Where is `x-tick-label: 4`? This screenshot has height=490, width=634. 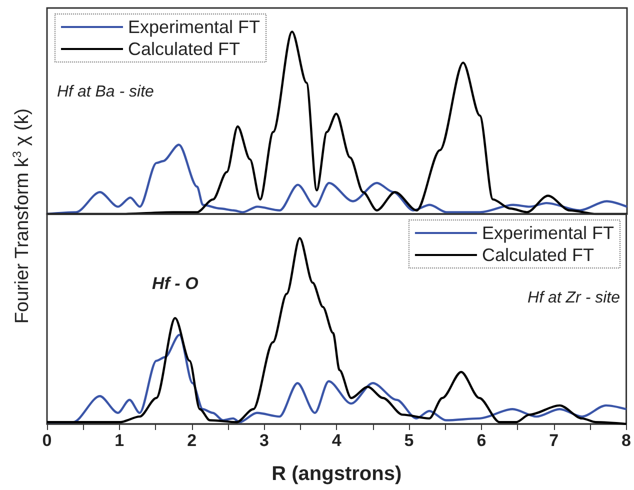
x-tick-label: 4 is located at coordinates (337, 440).